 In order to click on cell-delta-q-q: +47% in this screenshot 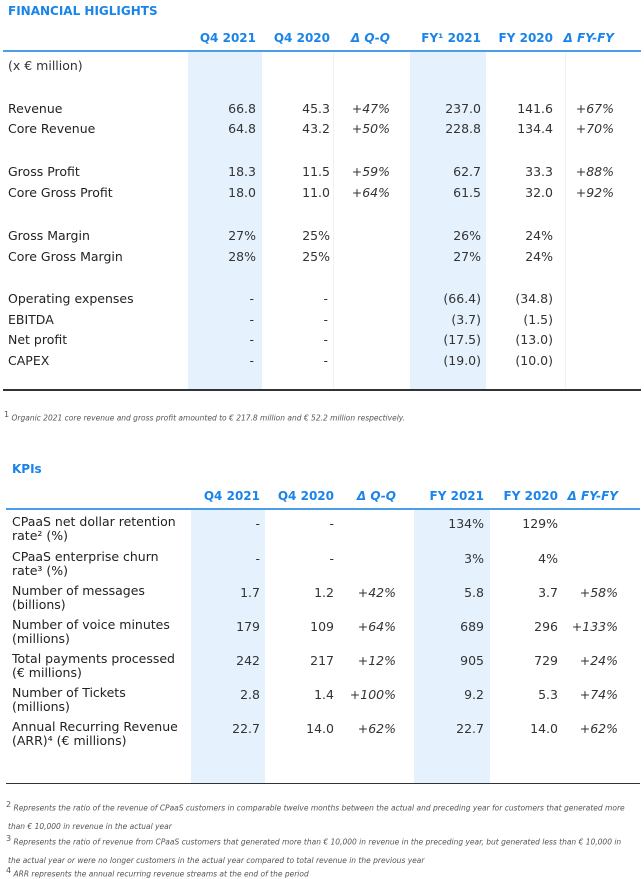, I will do `click(370, 108)`.